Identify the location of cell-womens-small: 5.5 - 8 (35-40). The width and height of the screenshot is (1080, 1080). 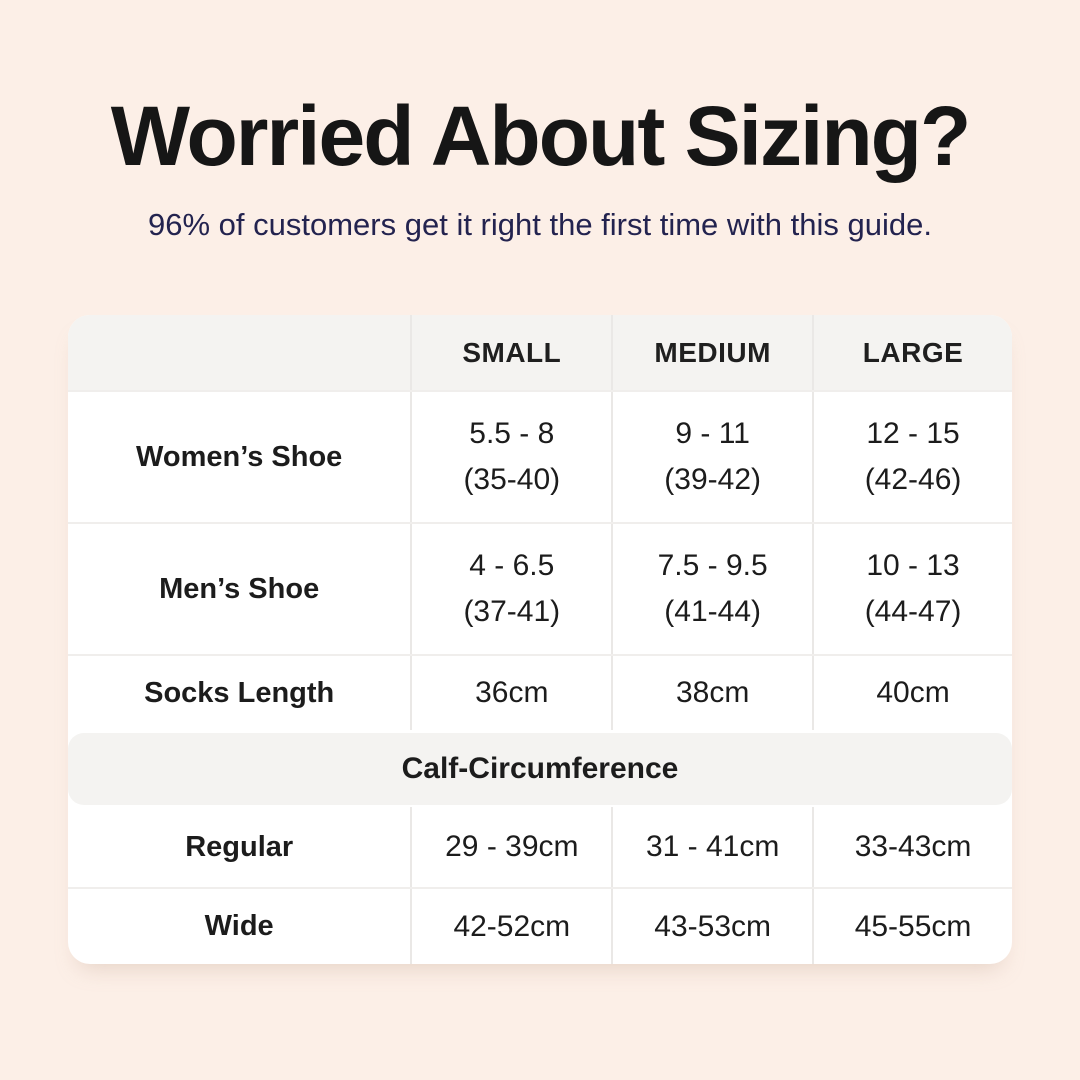
(510, 457).